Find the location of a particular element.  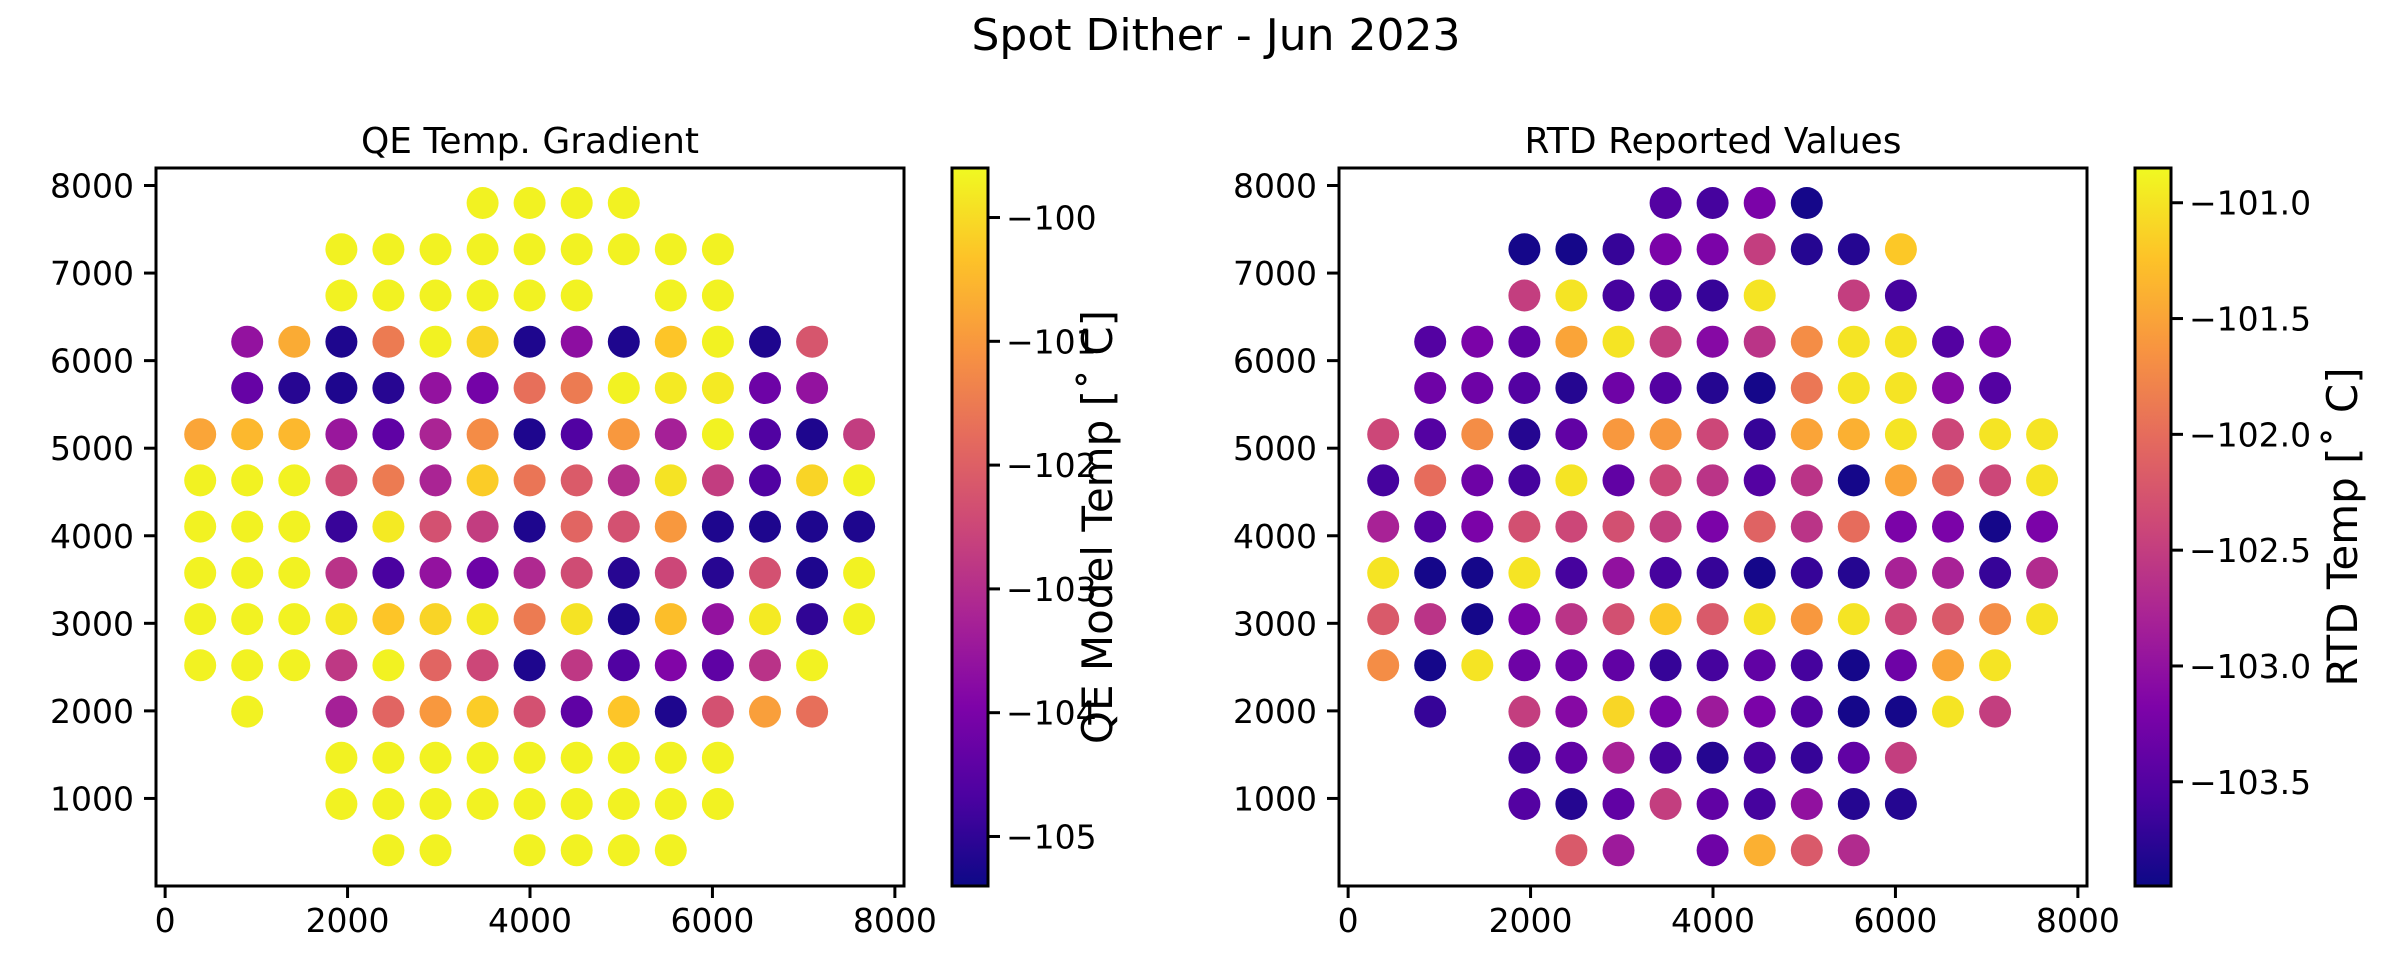

colorbar-ticks: −101.0 −101.5 −102.0 −102.5 −103.0 −103.5 is located at coordinates (2241, 493).